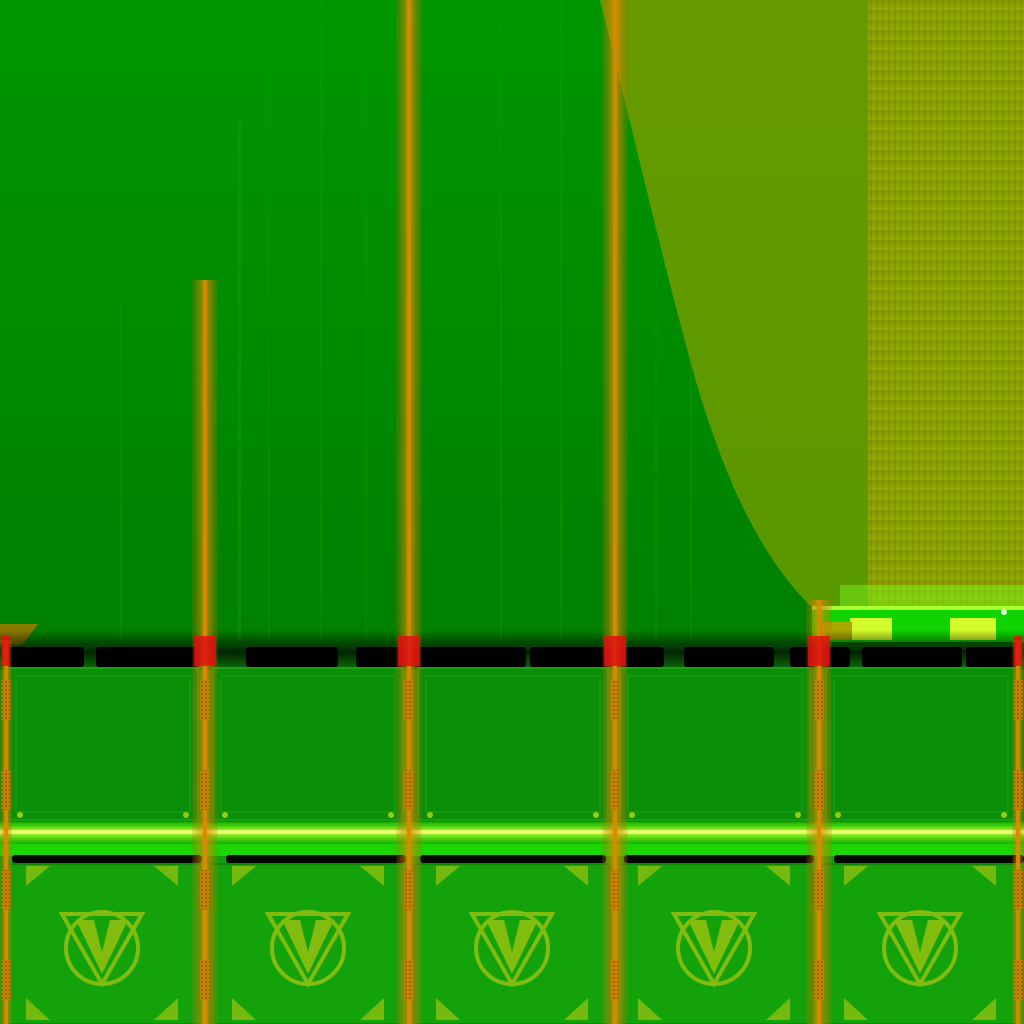 This screenshot has width=1024, height=1024. I want to click on upper-wall-panels, so click(512, 744).